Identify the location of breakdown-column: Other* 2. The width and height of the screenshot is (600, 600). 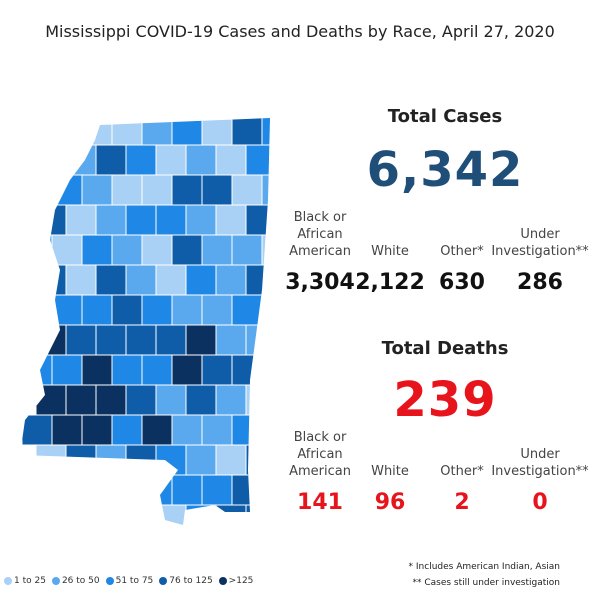
(462, 470).